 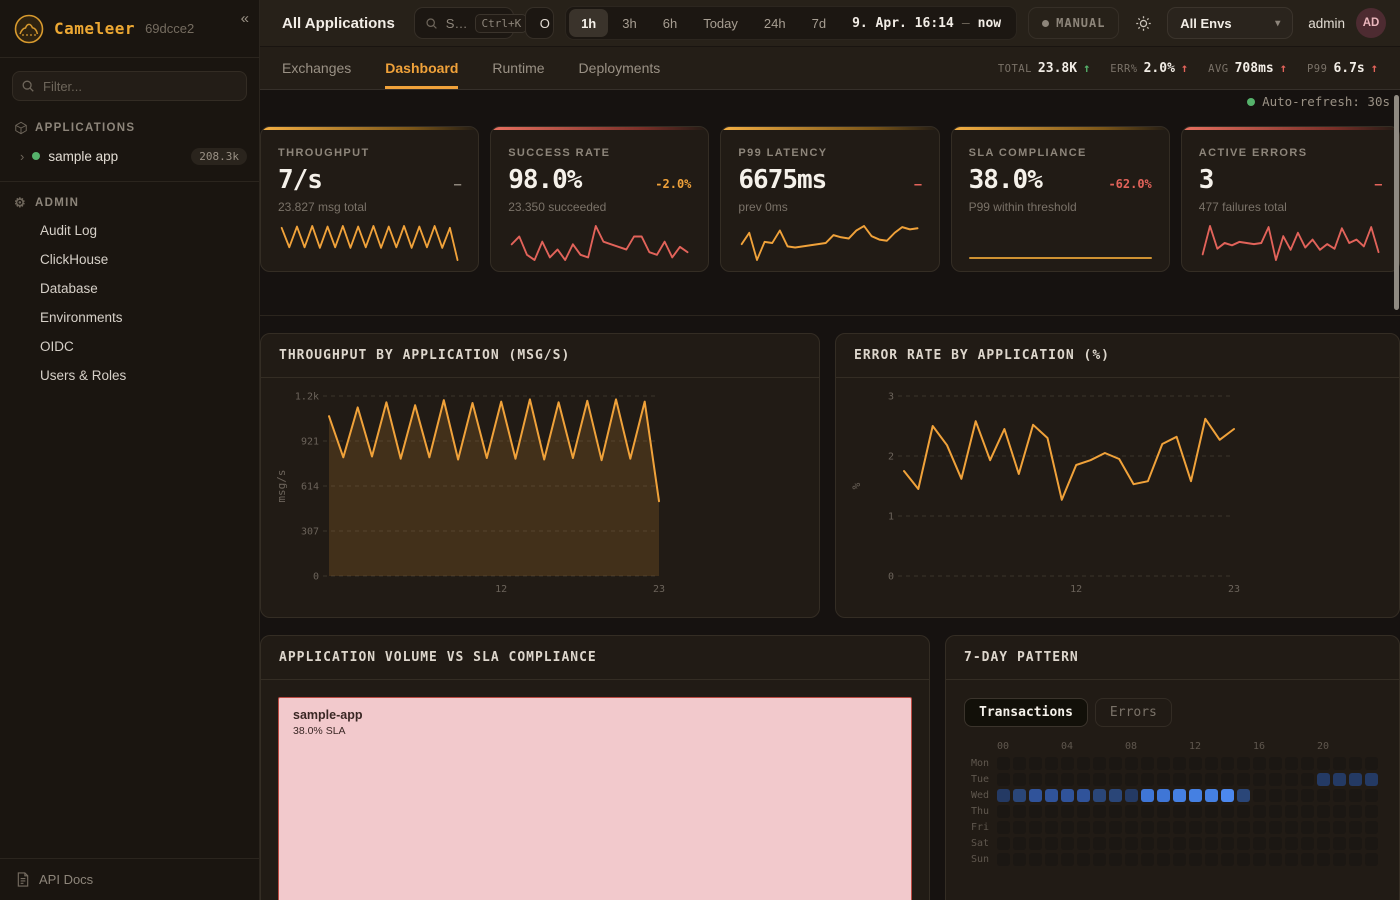 I want to click on vertical-scrollbar-thumb, so click(x=1396, y=202).